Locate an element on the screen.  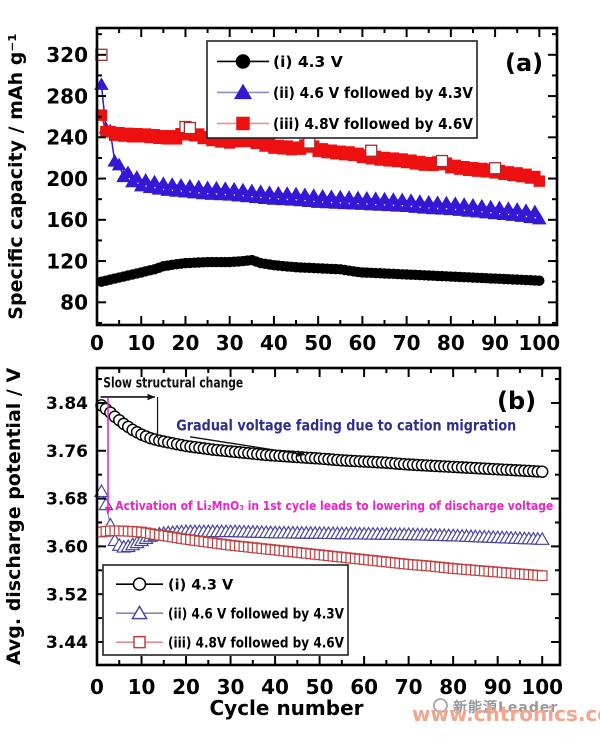
series--ii-4-6-v-followed-by-4-3v is located at coordinates (321, 518).